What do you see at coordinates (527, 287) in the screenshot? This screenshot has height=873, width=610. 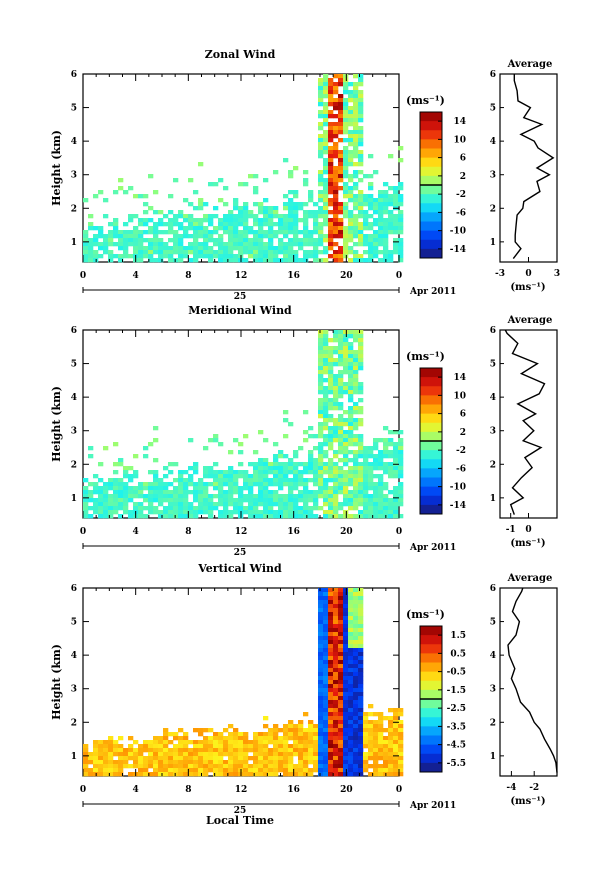 I see `profile-xlabel: (ms⁻¹)` at bounding box center [527, 287].